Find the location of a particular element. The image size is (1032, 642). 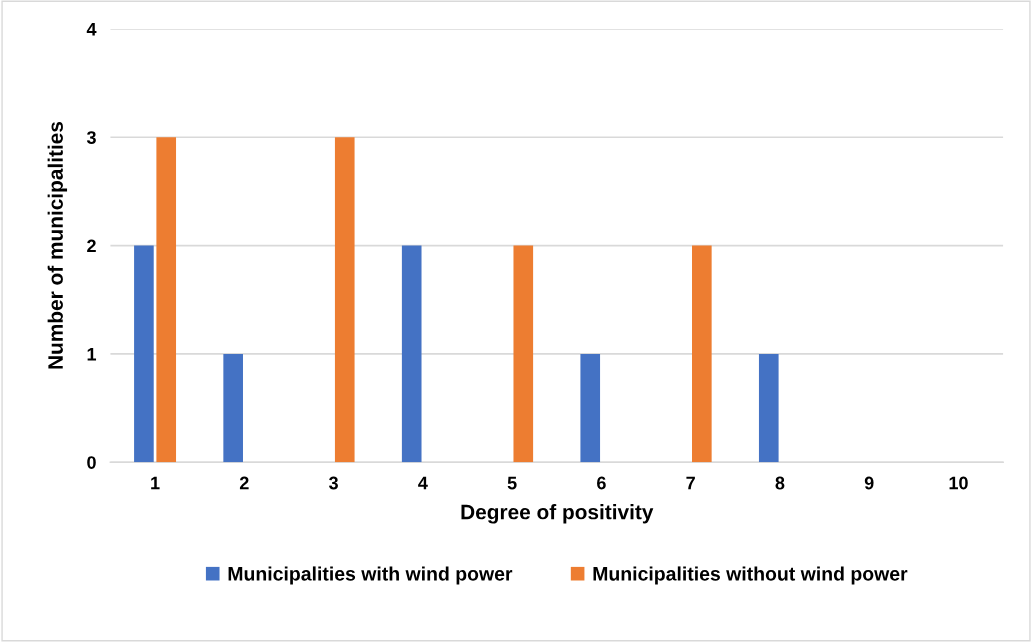

y-tick-label: 0 is located at coordinates (91, 462).